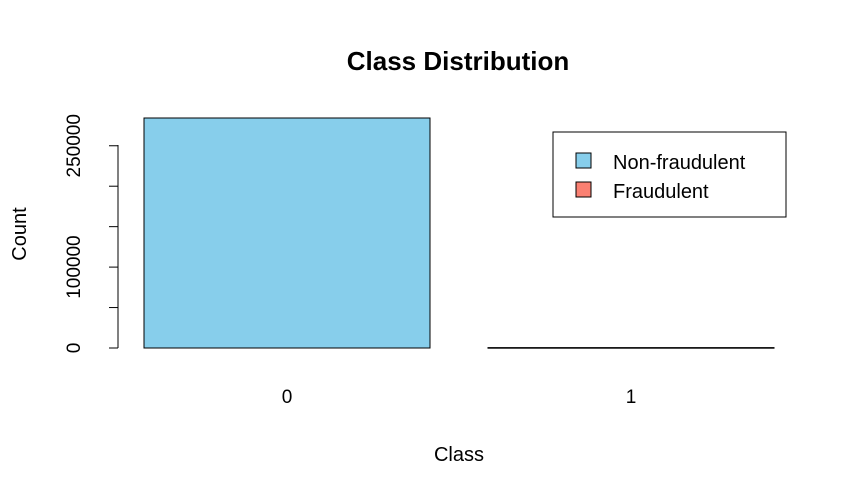 This screenshot has height=498, width=861. What do you see at coordinates (74, 145) in the screenshot?
I see `y-tick-label: 250000` at bounding box center [74, 145].